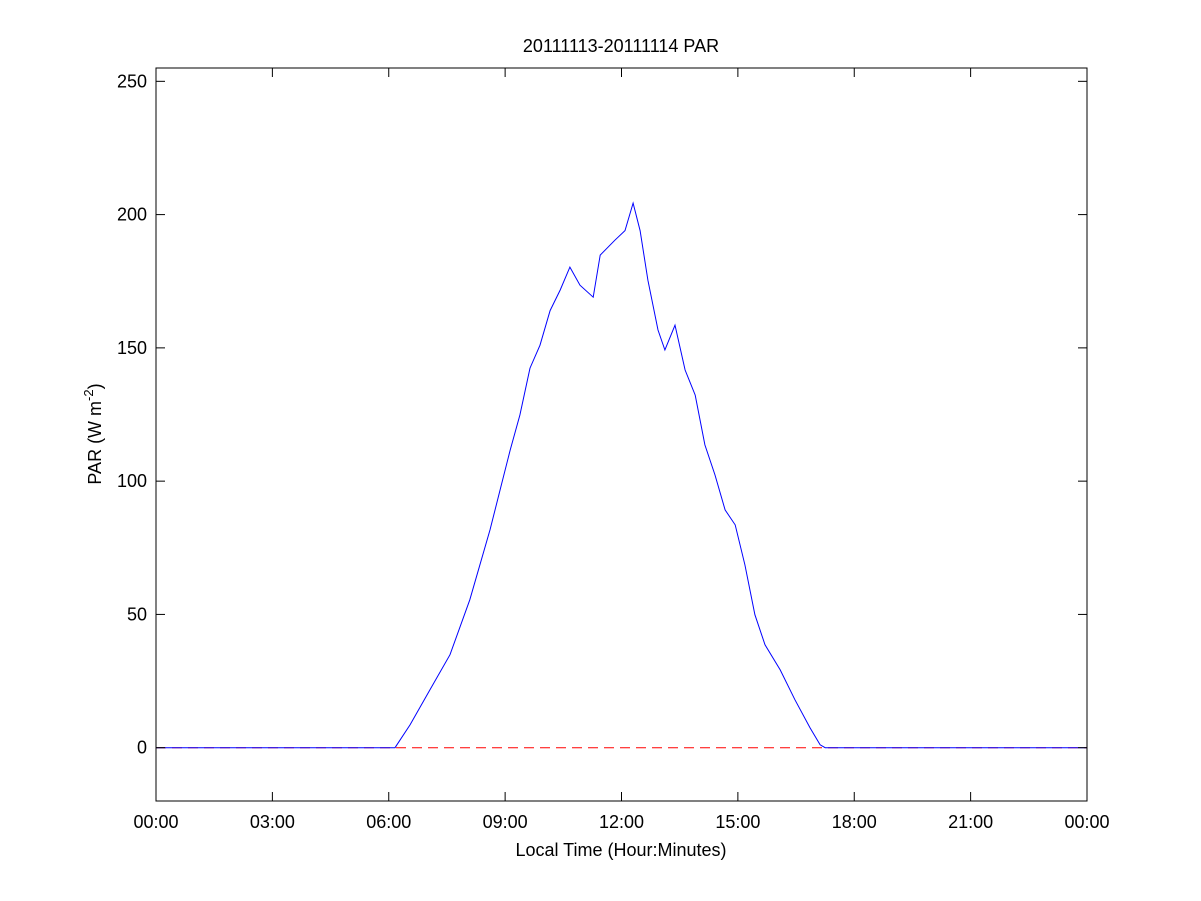 The height and width of the screenshot is (901, 1201). What do you see at coordinates (132, 348) in the screenshot?
I see `y-tick-label: 150` at bounding box center [132, 348].